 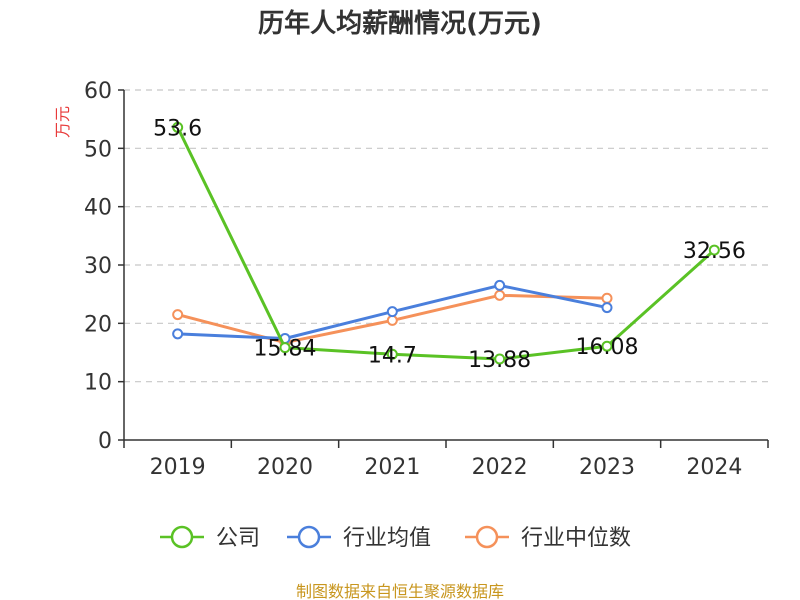 What do you see at coordinates (98, 208) in the screenshot?
I see `y-tick-label-40: 40` at bounding box center [98, 208].